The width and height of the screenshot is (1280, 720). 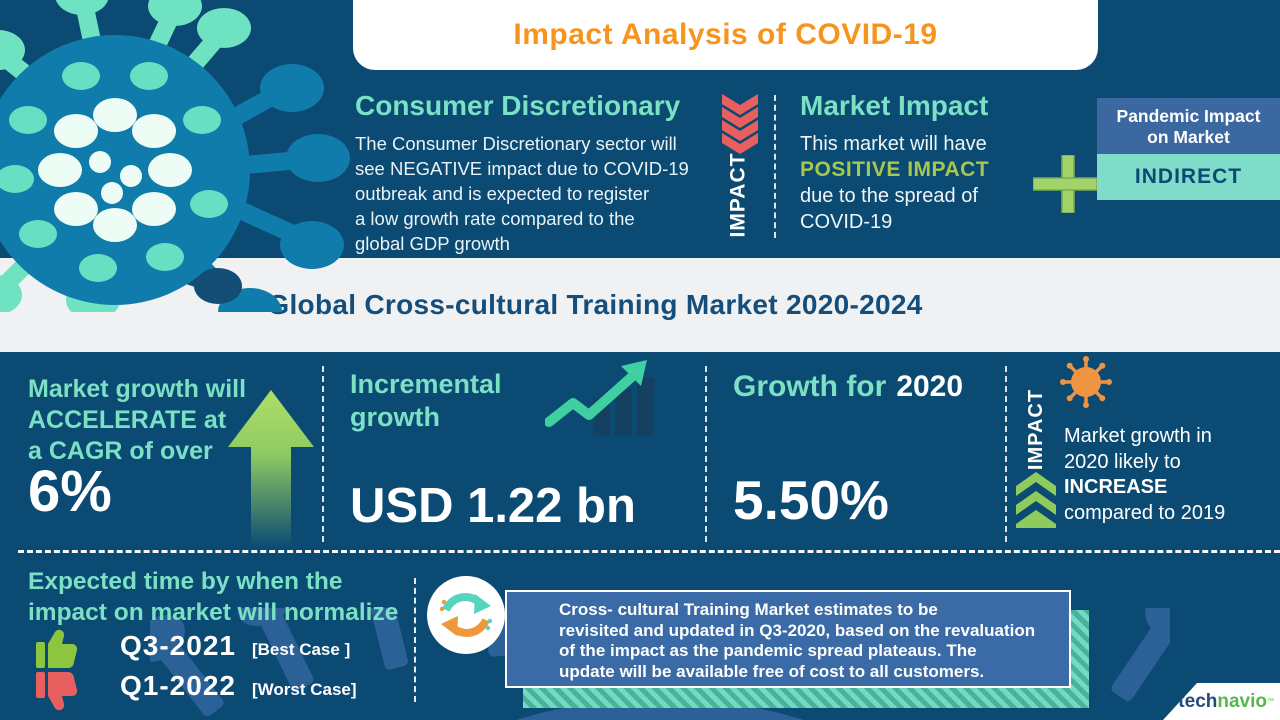 What do you see at coordinates (1065, 184) in the screenshot?
I see `plus-icon` at bounding box center [1065, 184].